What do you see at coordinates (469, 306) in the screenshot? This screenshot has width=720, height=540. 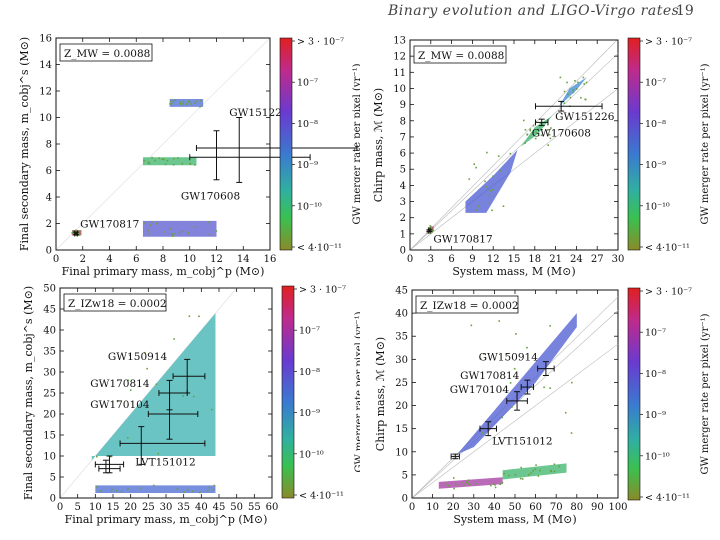 I see `metallicity-label: Z_IZw18 = 0.0002` at bounding box center [469, 306].